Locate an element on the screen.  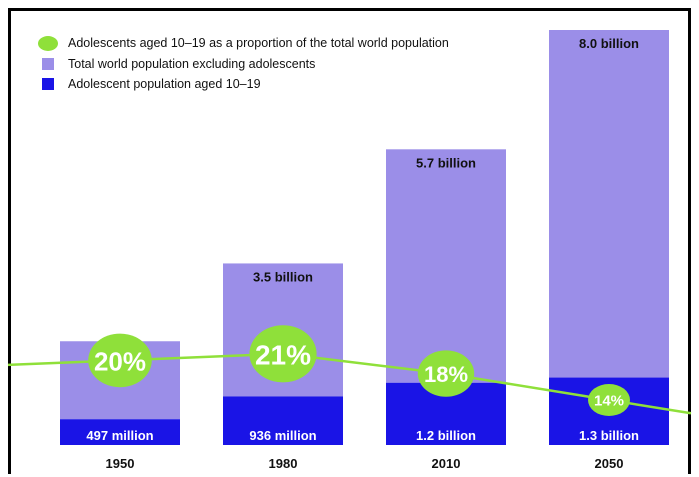
legend-item-adolescent: Adolescent population aged 10–19 is located at coordinates (253, 84).